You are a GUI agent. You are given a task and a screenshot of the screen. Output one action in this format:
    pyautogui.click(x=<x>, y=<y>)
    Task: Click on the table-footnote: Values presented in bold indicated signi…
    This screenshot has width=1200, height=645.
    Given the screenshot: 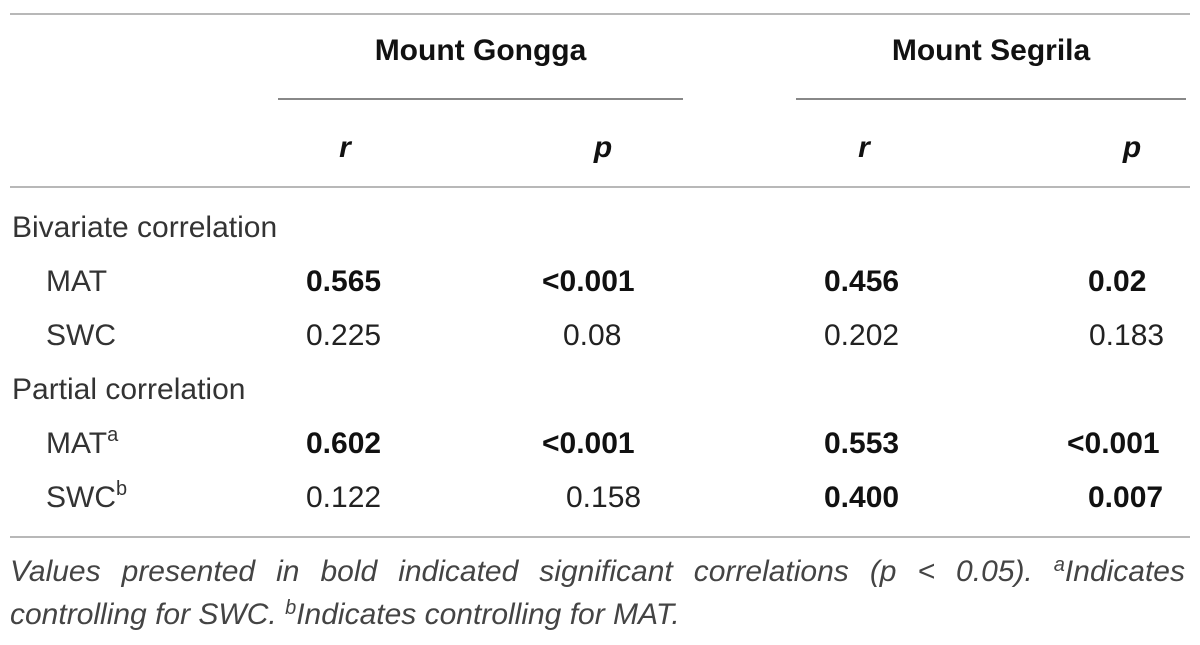 What is the action you would take?
    pyautogui.click(x=597, y=595)
    